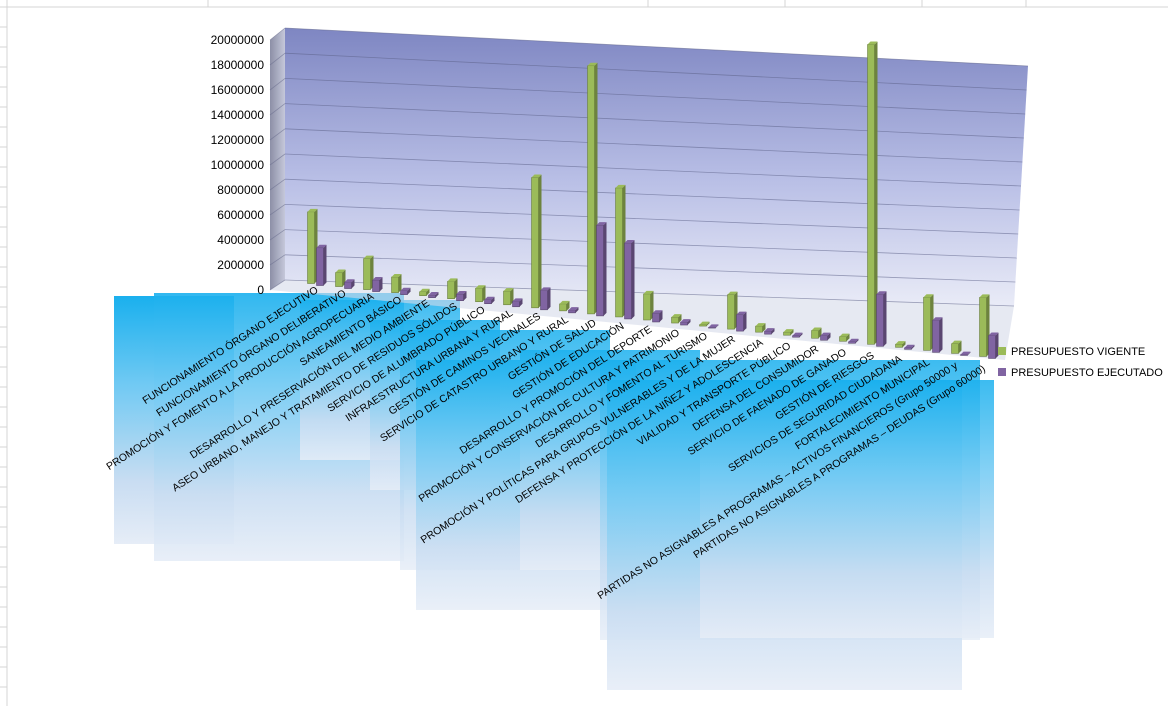 The height and width of the screenshot is (706, 1168). What do you see at coordinates (240, 215) in the screenshot?
I see `y-tick-label: 6000000` at bounding box center [240, 215].